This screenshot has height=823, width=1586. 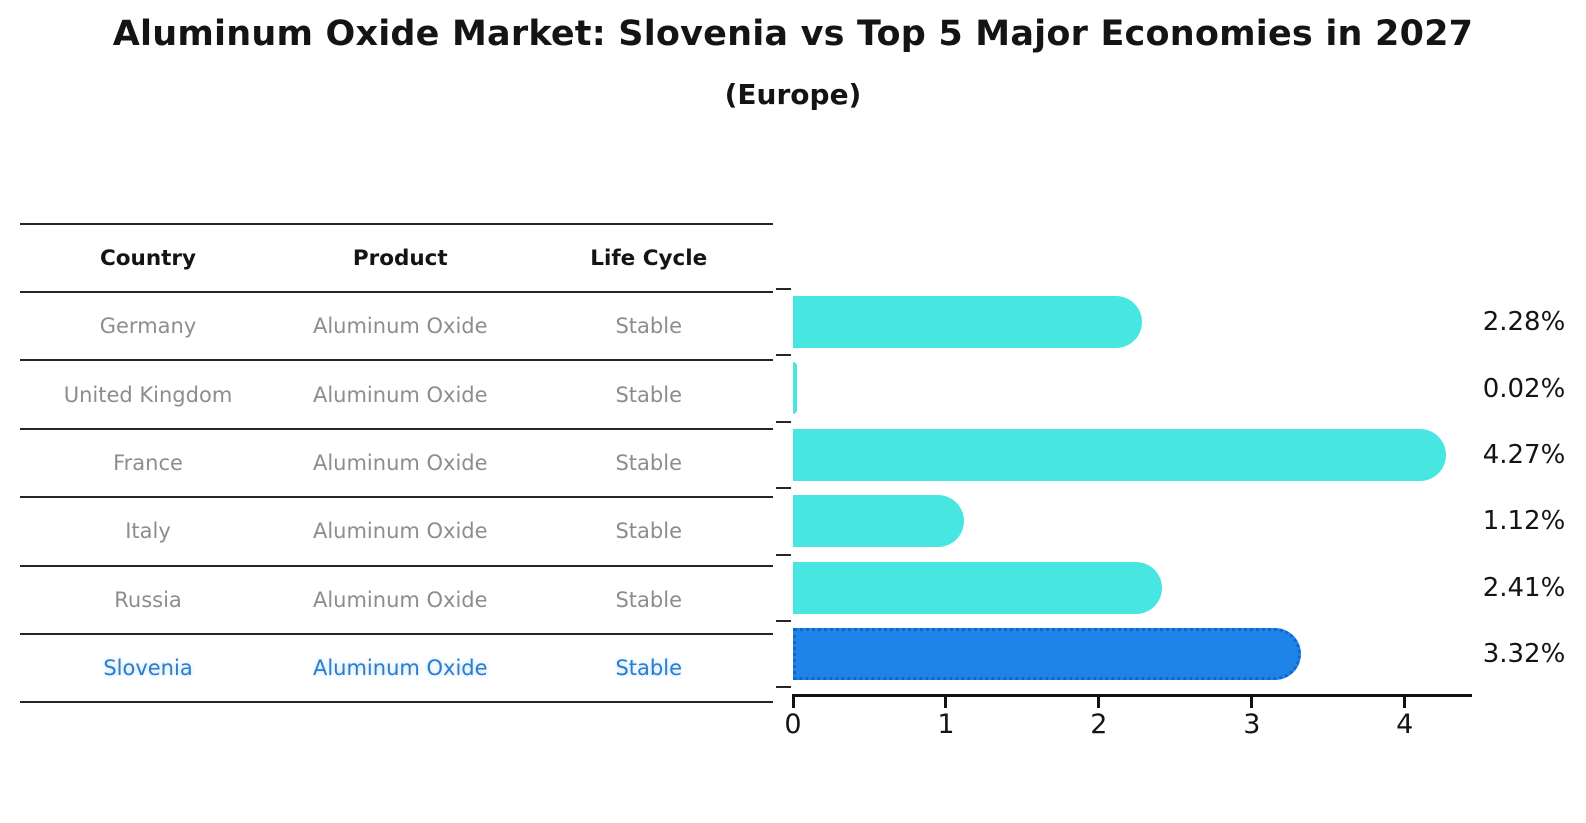 I want to click on bar-italy, so click(x=879, y=521).